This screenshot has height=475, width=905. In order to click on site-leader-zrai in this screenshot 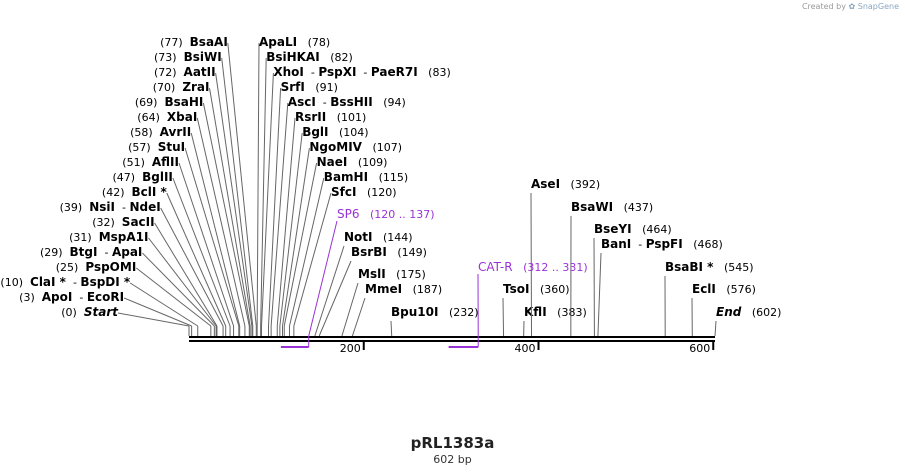, I will do `click(230, 207)`.